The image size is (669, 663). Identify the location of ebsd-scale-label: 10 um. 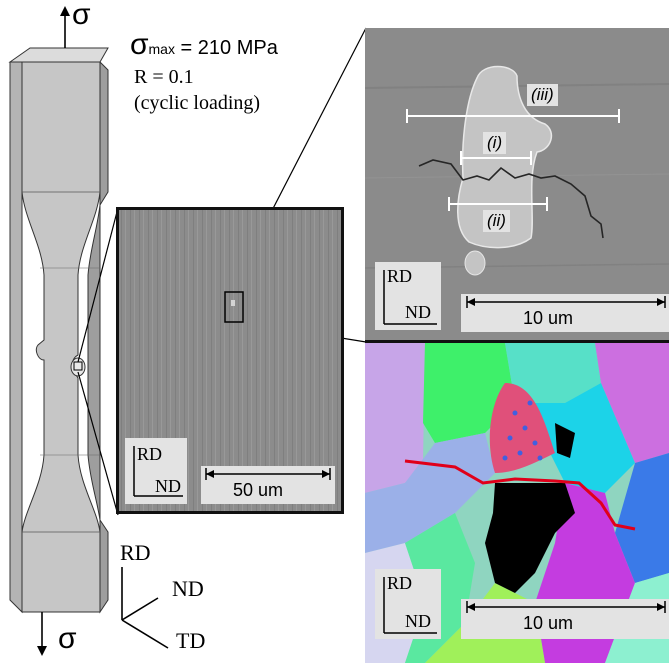
(548, 623).